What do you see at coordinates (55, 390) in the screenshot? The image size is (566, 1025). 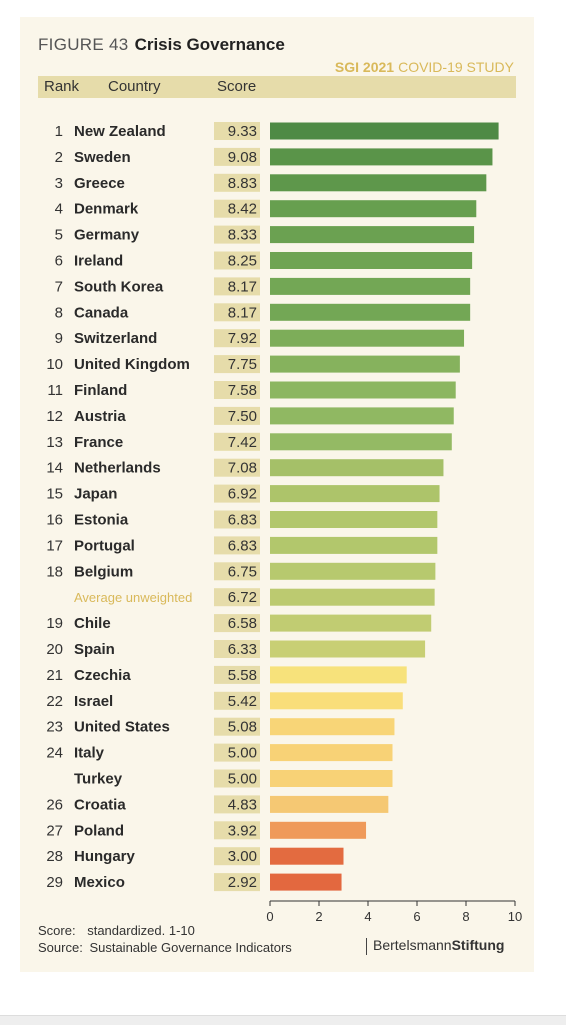 I see `rank-label: 11` at bounding box center [55, 390].